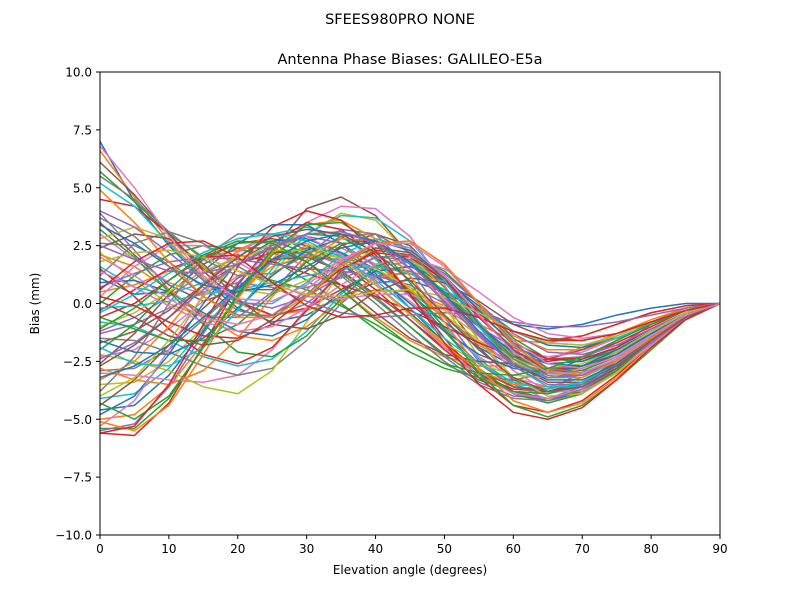  Describe the element at coordinates (82, 188) in the screenshot. I see `y-tick-label: 5.0` at that location.